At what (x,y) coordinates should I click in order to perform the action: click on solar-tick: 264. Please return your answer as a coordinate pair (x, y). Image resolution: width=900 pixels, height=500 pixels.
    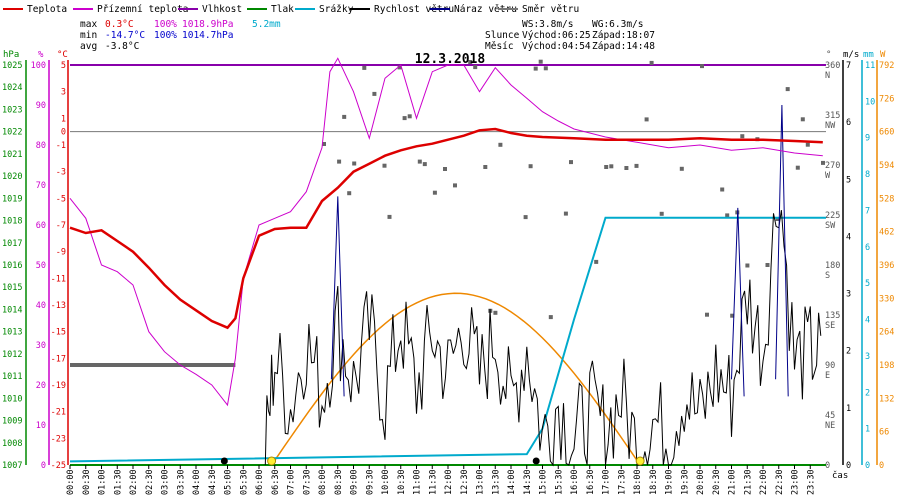
    Looking at the image, I should click on (886, 333).